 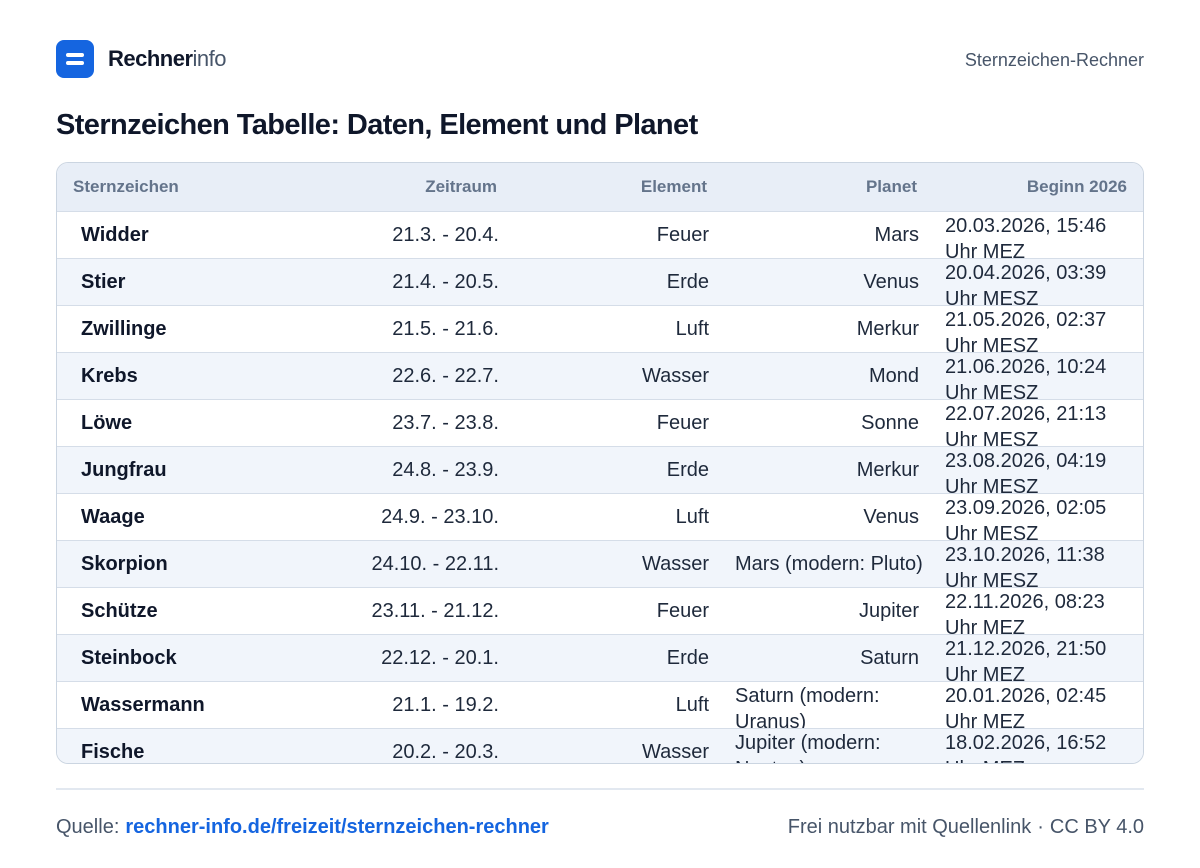 I want to click on cell-text: Krebs, so click(x=109, y=376).